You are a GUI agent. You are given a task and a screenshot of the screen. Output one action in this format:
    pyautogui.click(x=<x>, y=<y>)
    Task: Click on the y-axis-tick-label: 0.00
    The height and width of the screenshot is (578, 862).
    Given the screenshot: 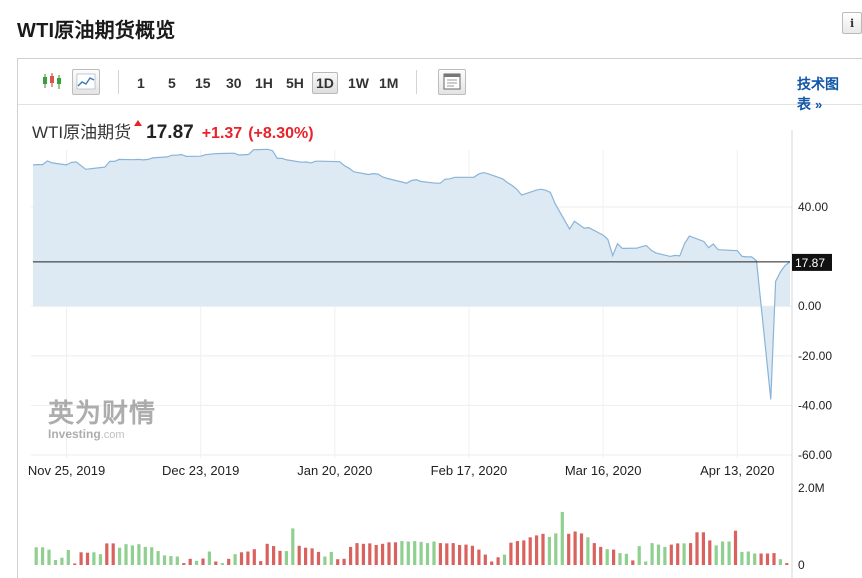 What is the action you would take?
    pyautogui.click(x=810, y=306)
    